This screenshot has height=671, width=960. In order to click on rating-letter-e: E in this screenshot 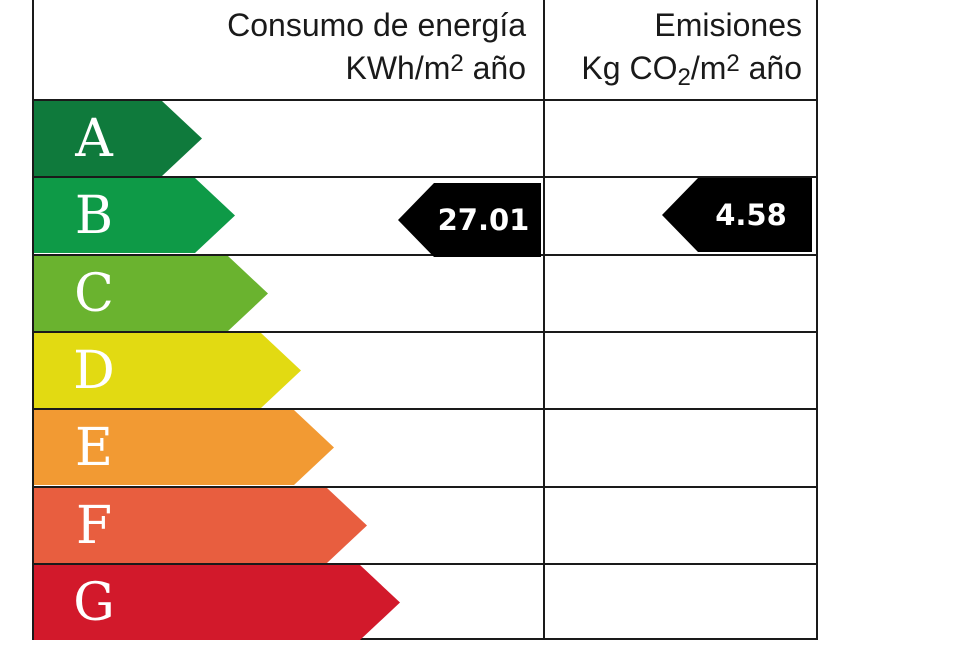, I will do `click(94, 448)`.